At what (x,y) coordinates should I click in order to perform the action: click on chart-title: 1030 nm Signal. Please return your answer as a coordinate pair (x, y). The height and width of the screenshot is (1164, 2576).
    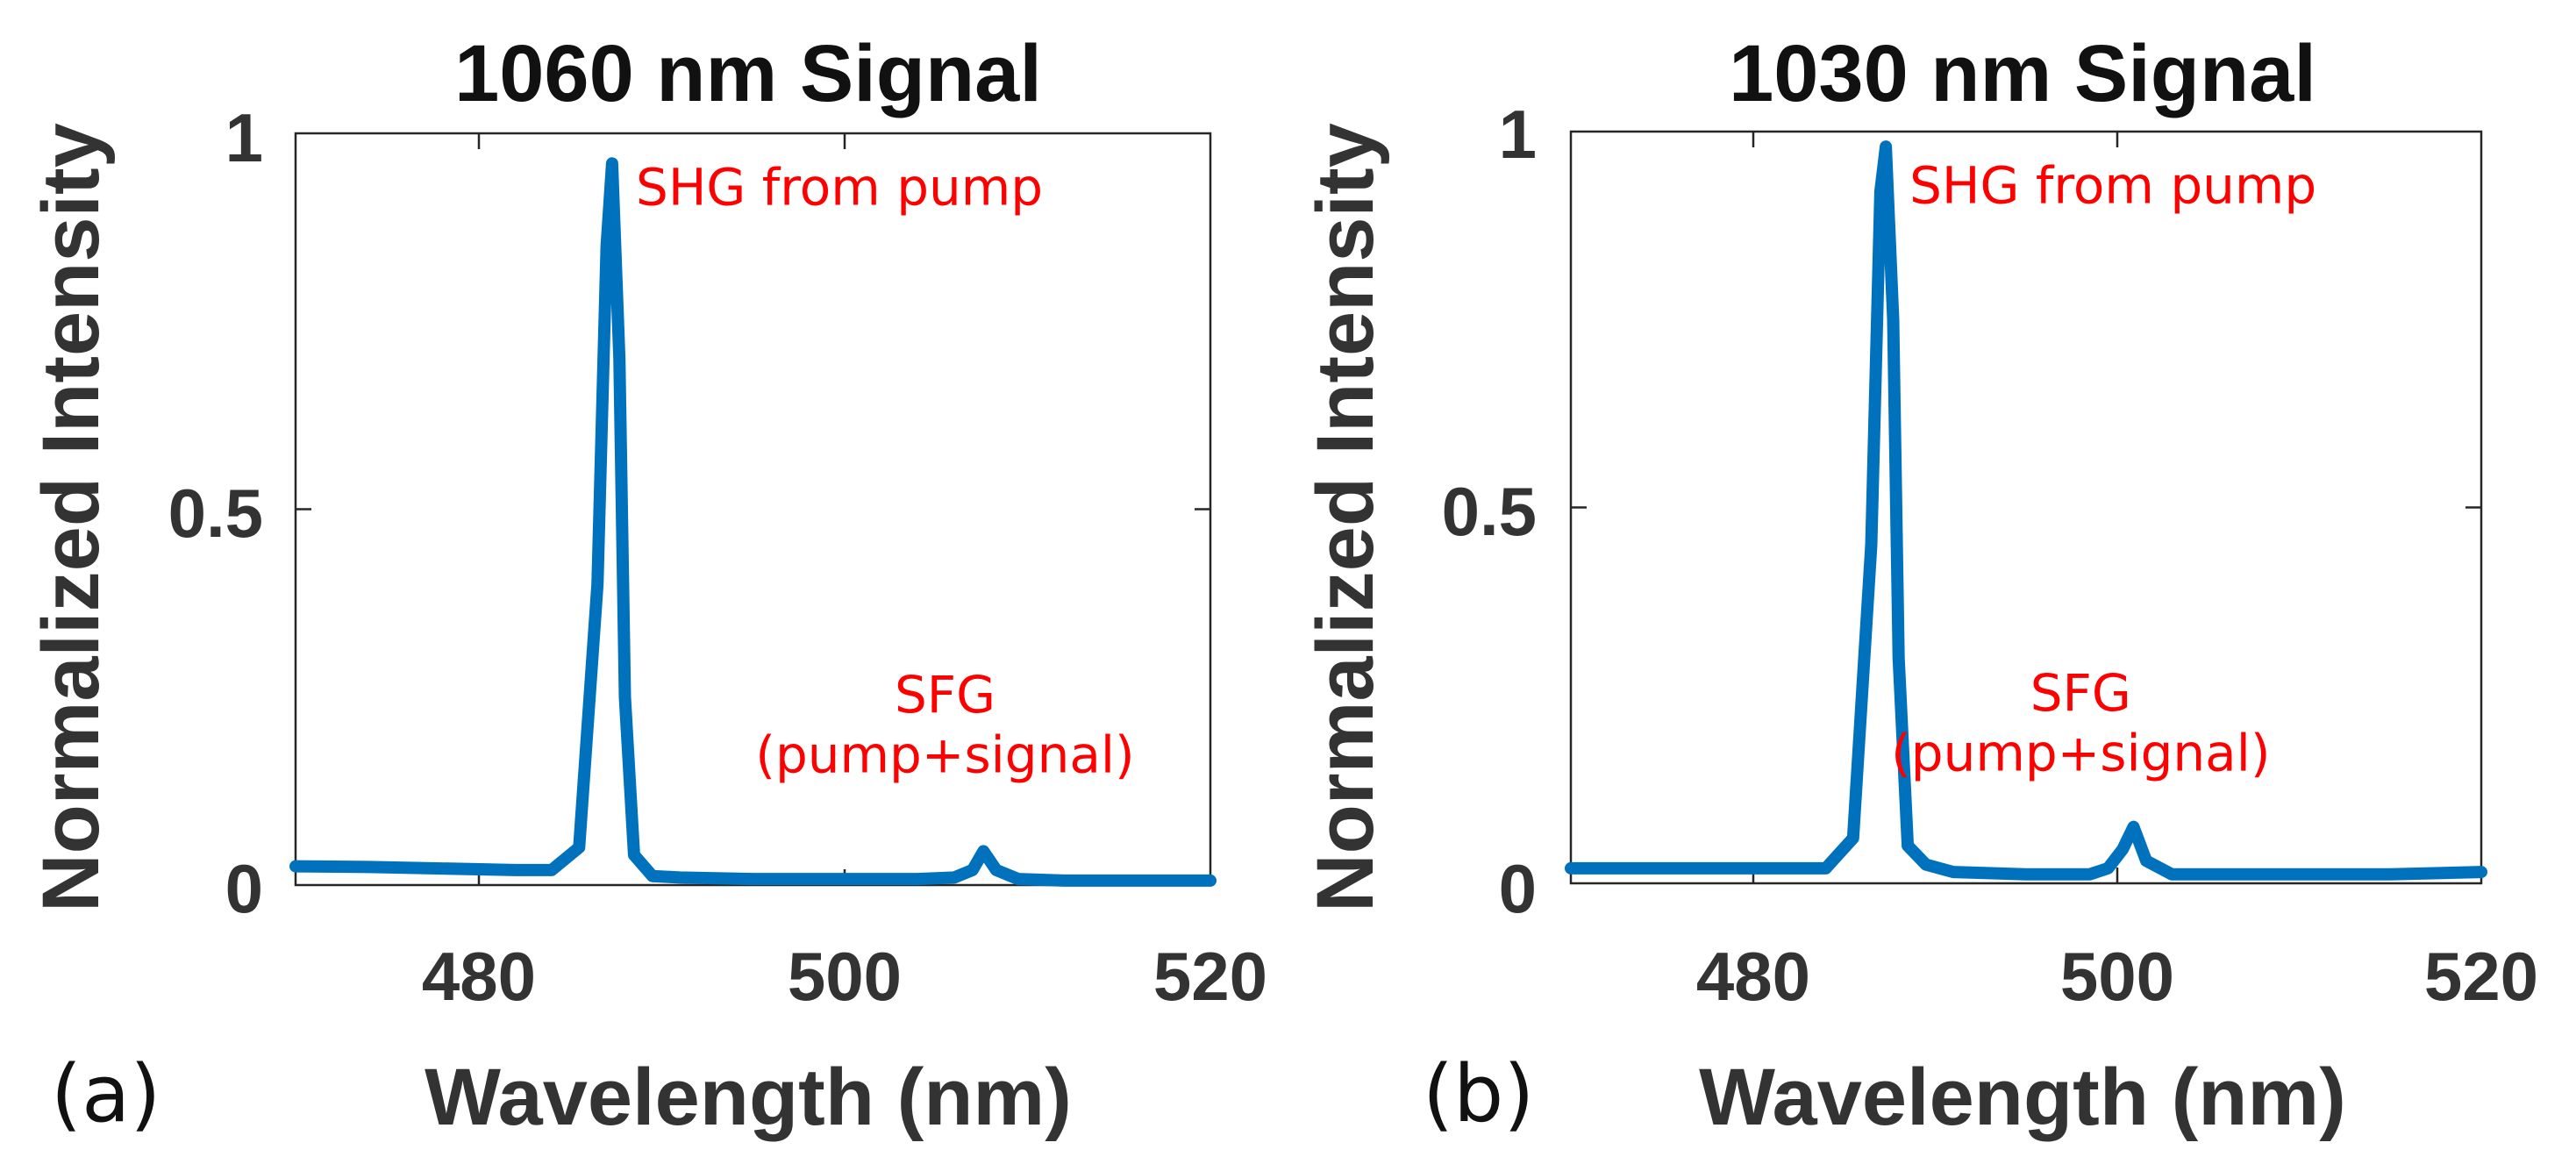
    Looking at the image, I should click on (2023, 73).